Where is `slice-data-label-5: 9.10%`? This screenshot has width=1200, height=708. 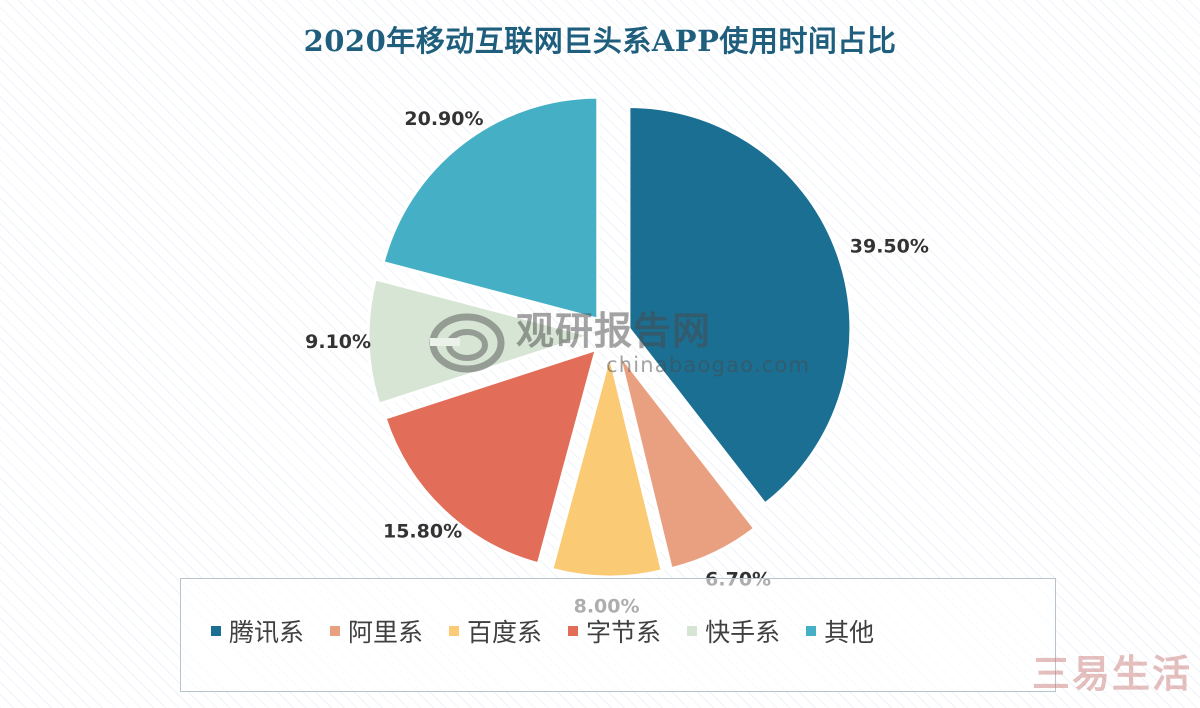 slice-data-label-5: 9.10% is located at coordinates (338, 342).